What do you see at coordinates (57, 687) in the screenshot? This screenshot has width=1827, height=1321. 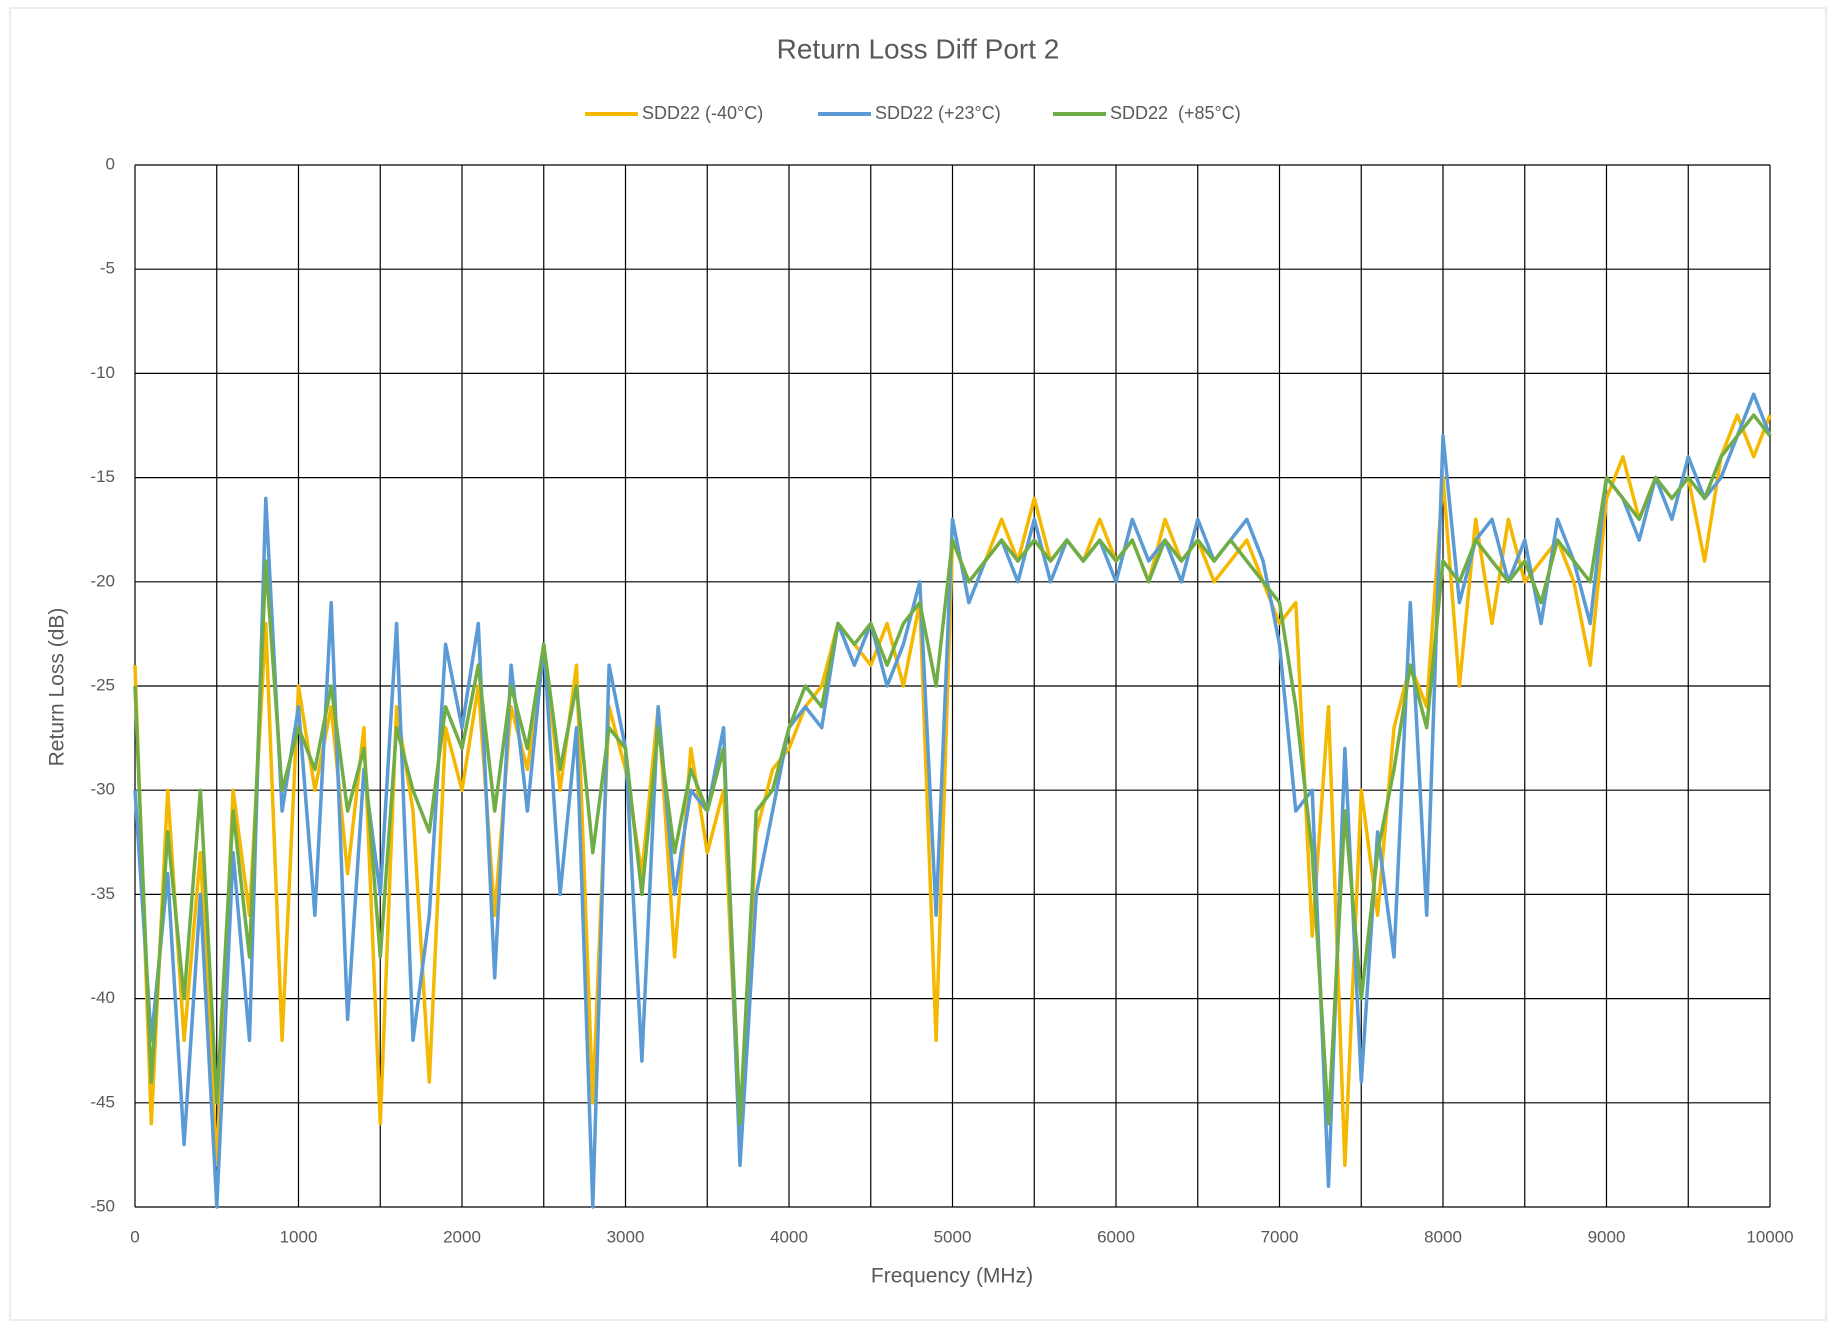 I see `y-axis-label: Return Loss (dB)` at bounding box center [57, 687].